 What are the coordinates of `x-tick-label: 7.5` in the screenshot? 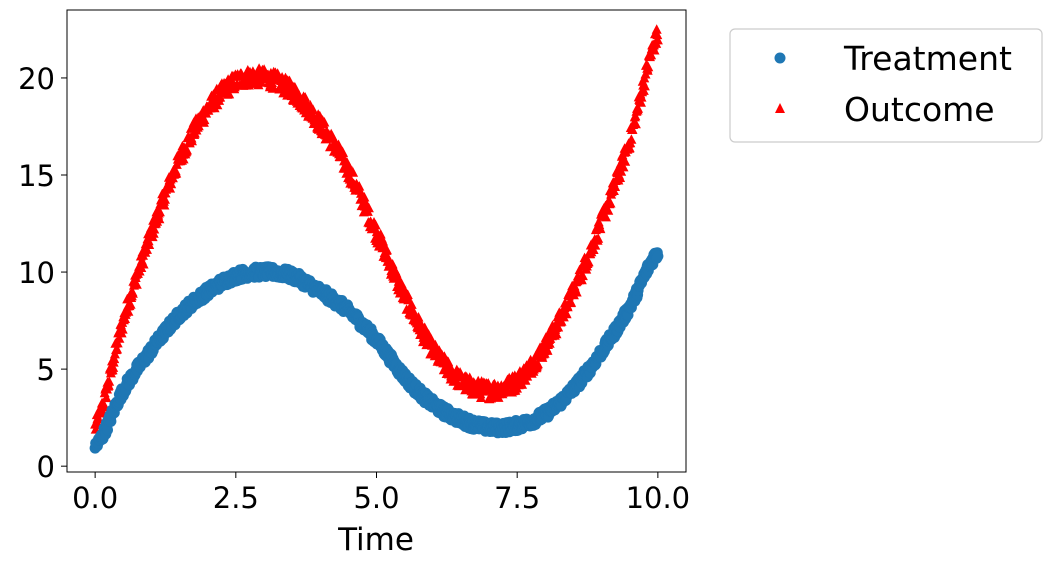 It's located at (517, 498).